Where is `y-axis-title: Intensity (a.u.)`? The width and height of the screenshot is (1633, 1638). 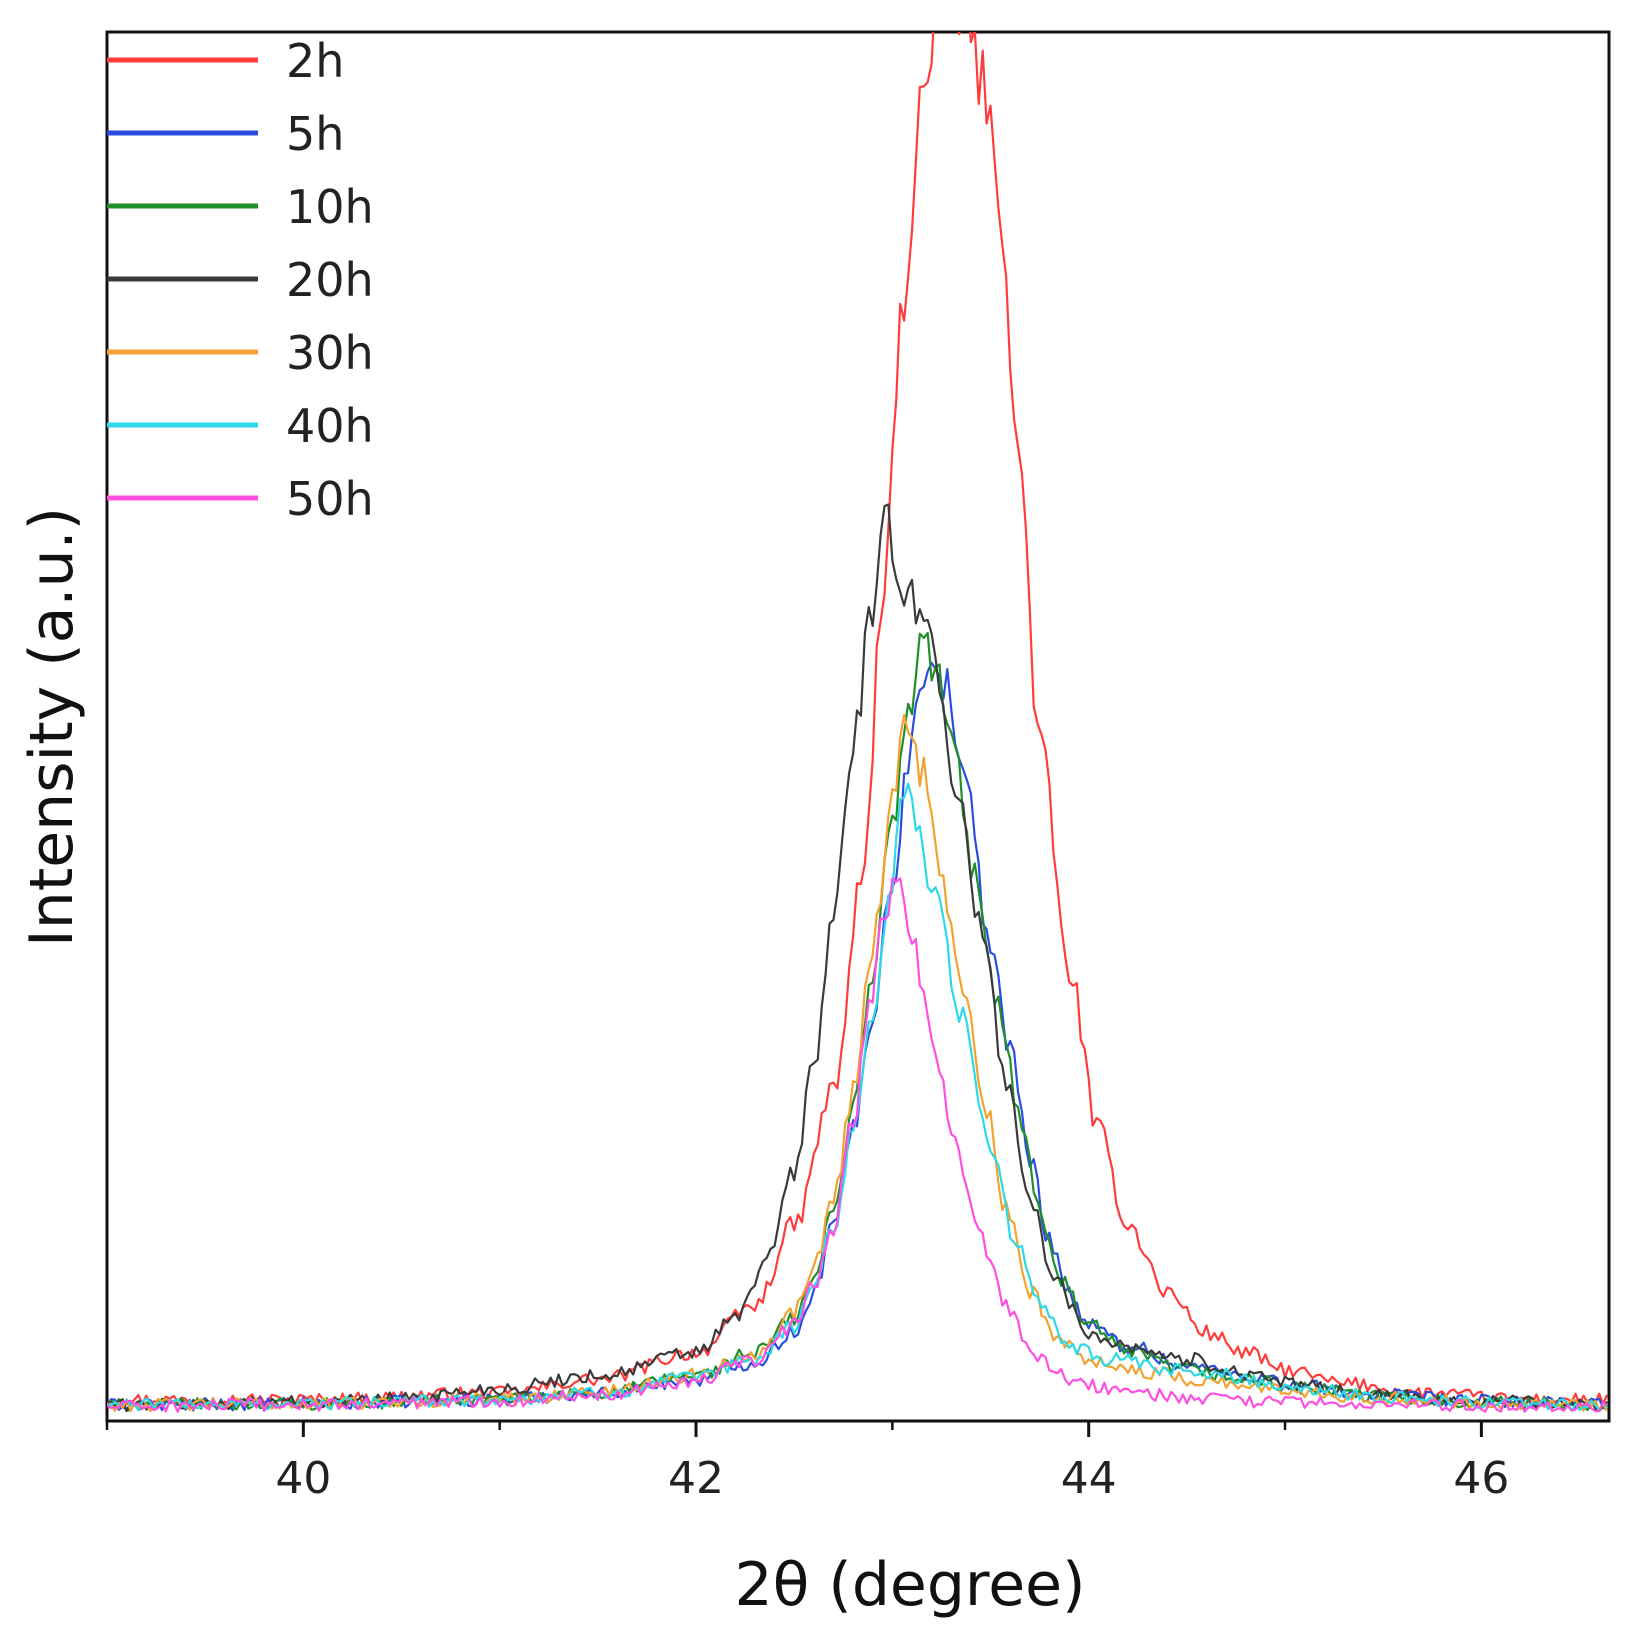
y-axis-title: Intensity (a.u.) is located at coordinates (52, 727).